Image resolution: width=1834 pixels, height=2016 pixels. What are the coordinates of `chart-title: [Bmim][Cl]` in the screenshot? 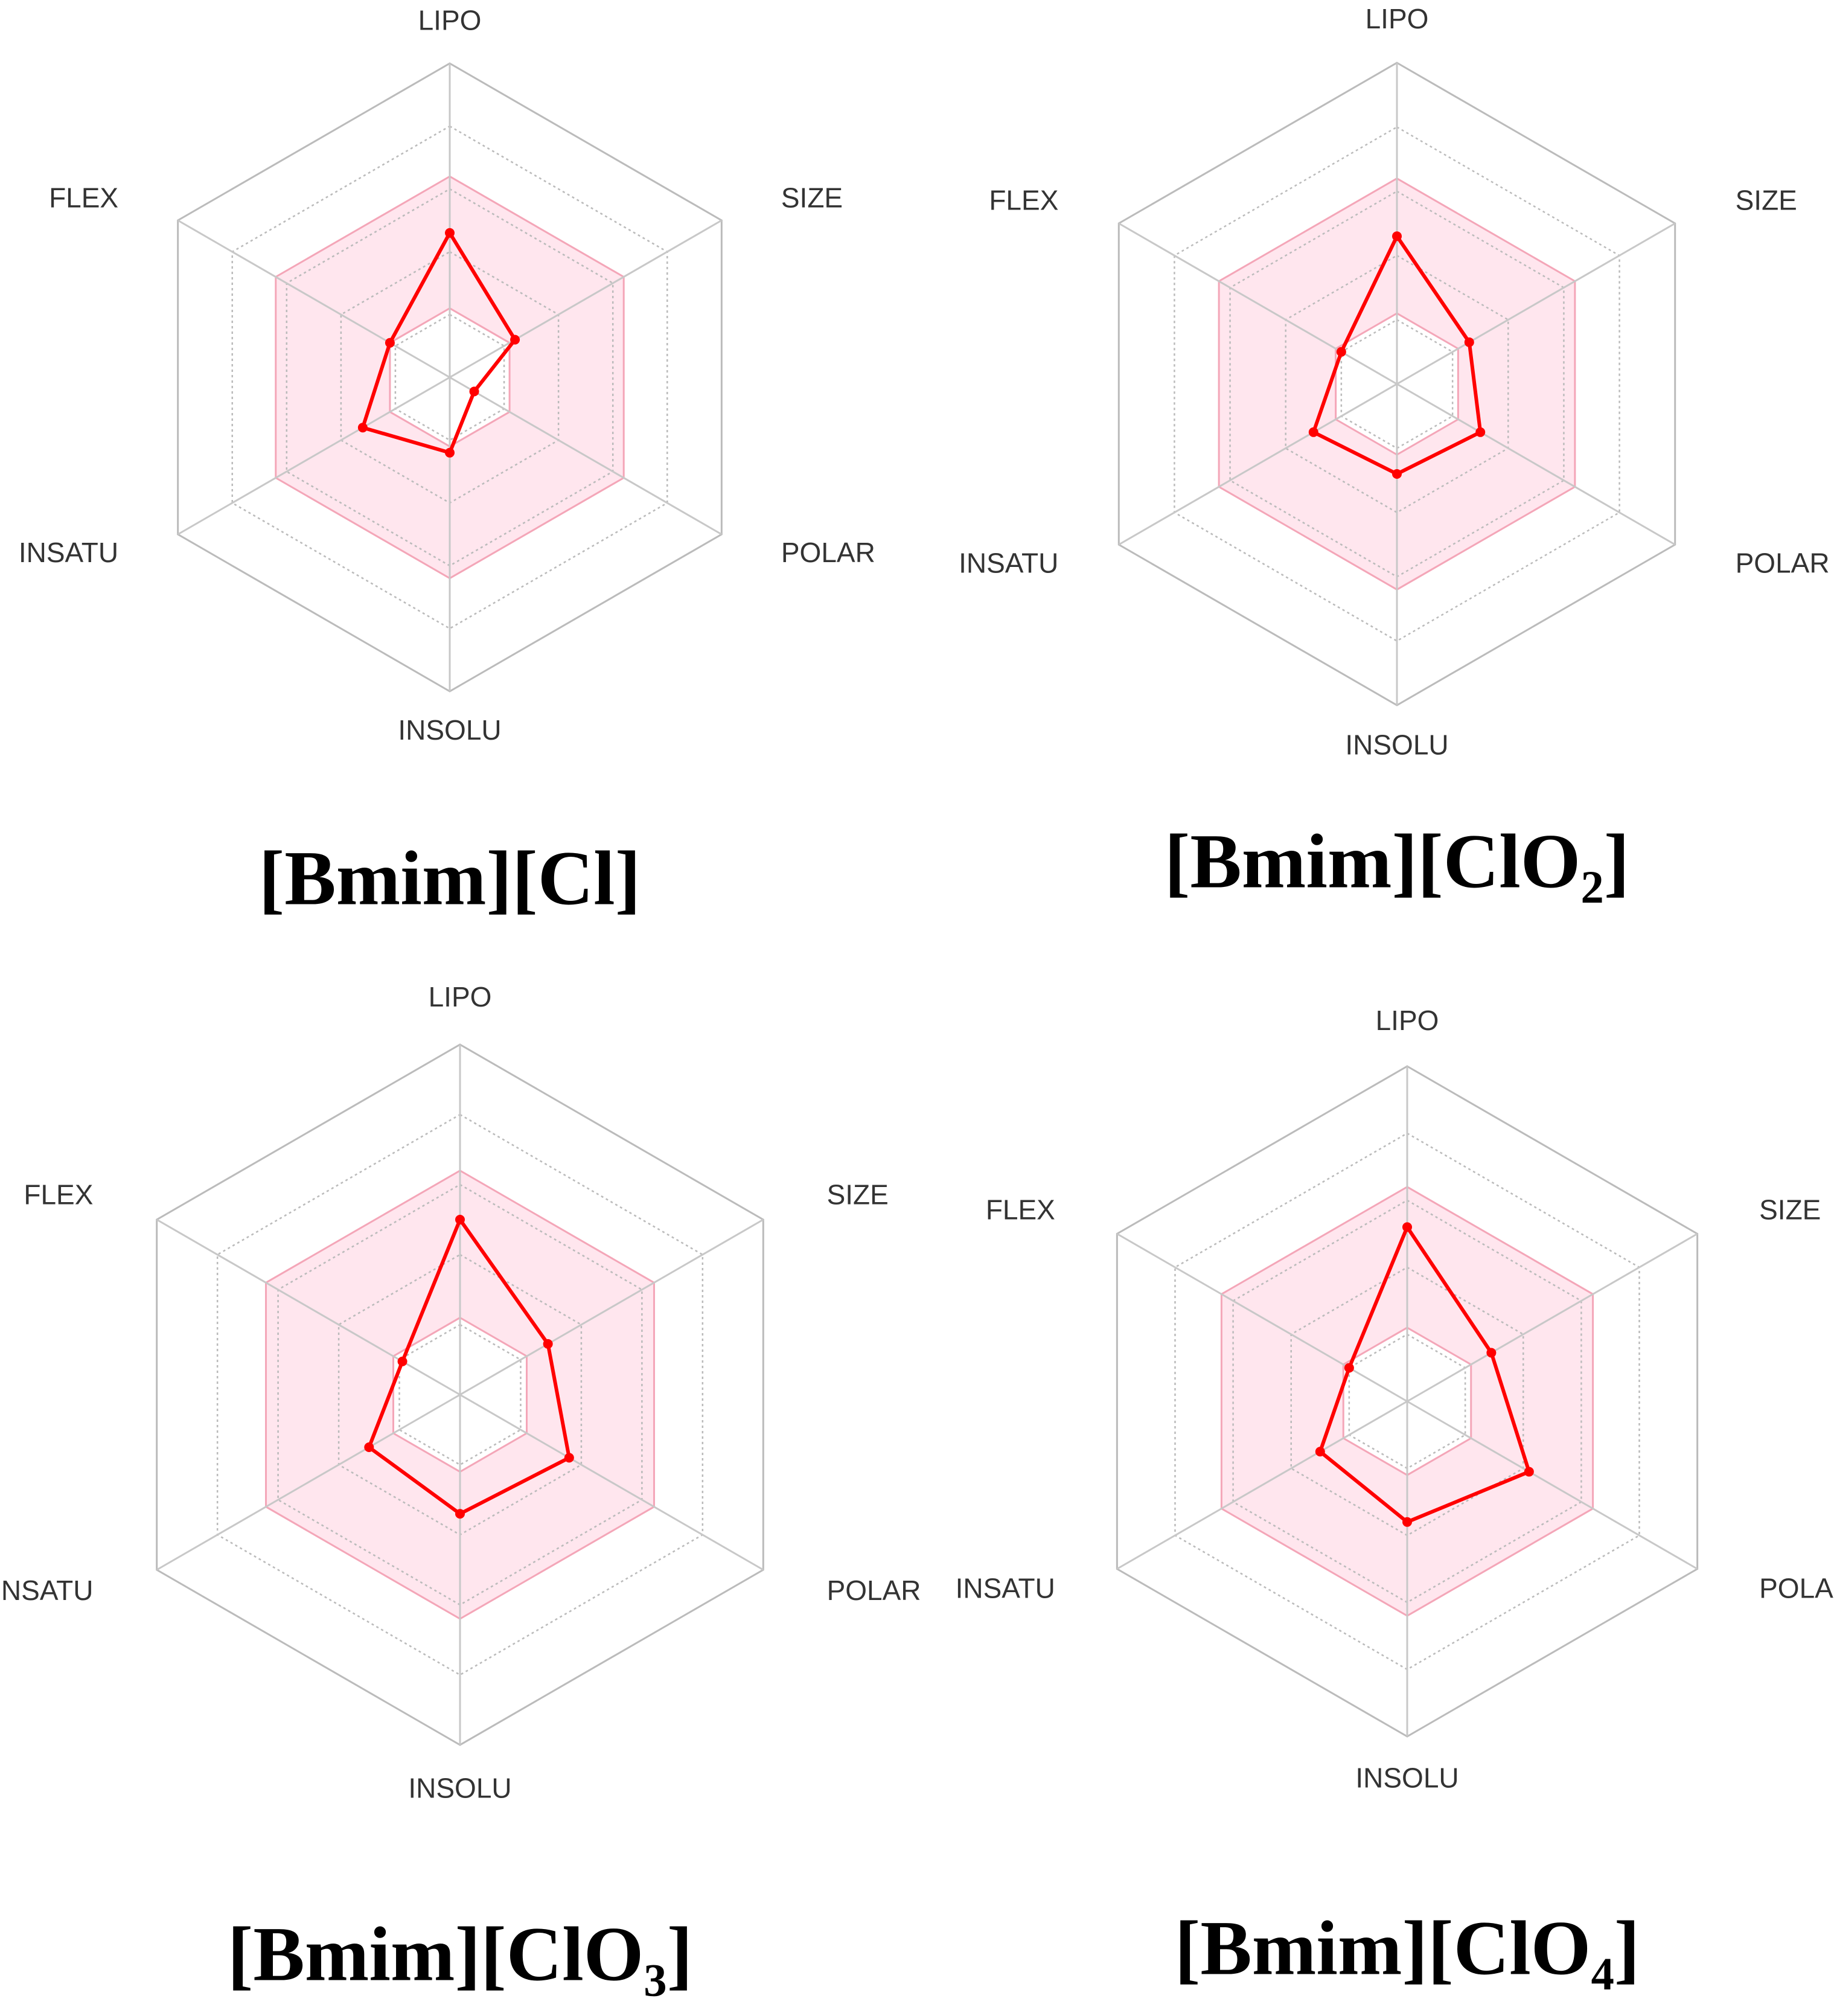 It's located at (450, 878).